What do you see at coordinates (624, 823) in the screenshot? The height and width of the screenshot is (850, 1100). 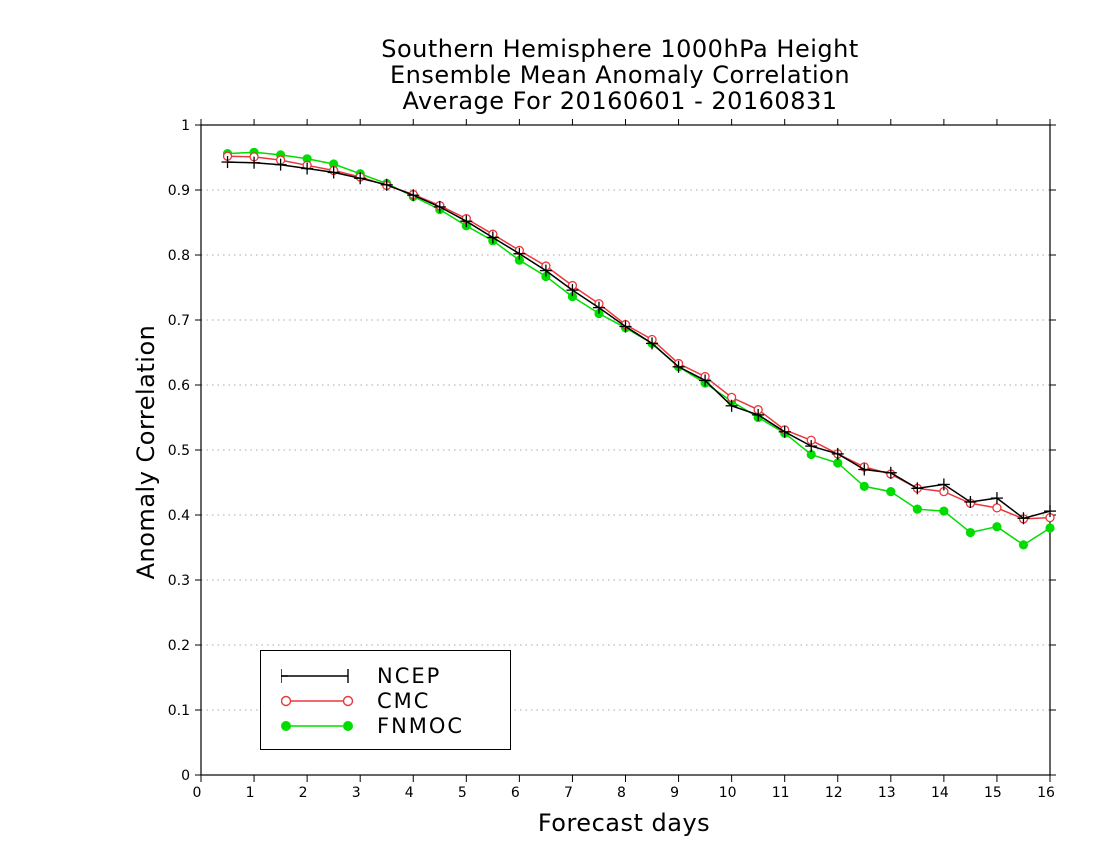 I see `x-axis-title: Forecast days` at bounding box center [624, 823].